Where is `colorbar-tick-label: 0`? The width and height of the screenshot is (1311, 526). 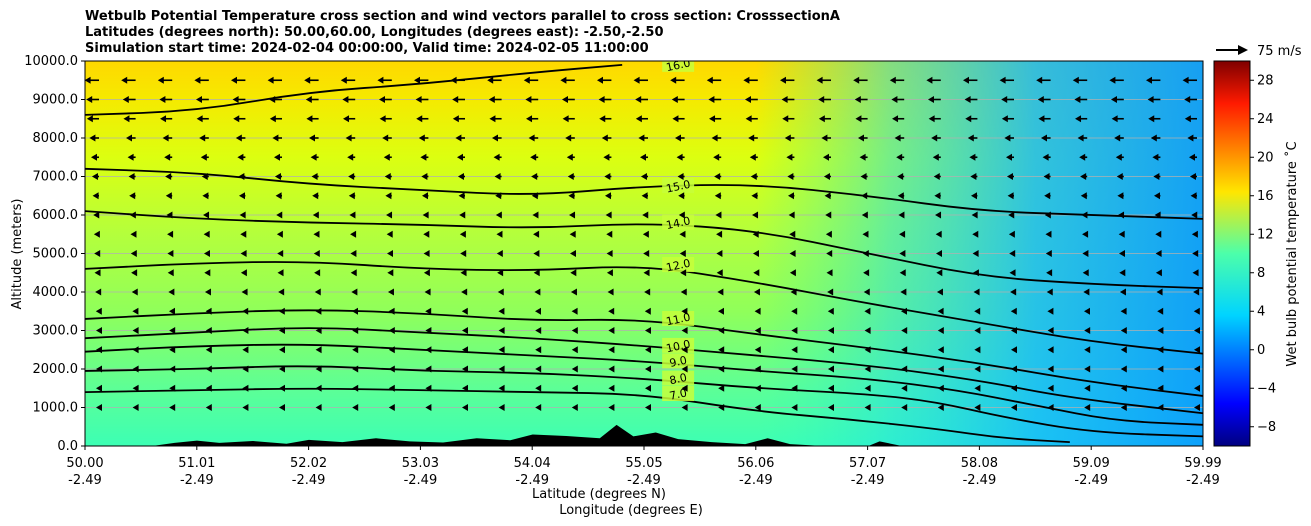
colorbar-tick-label: 0 is located at coordinates (1261, 350).